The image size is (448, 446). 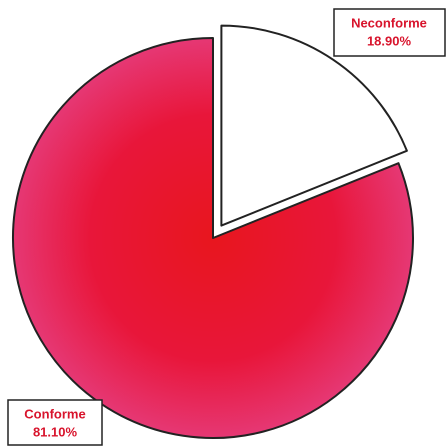 What do you see at coordinates (389, 22) in the screenshot?
I see `category-label: Neconforme` at bounding box center [389, 22].